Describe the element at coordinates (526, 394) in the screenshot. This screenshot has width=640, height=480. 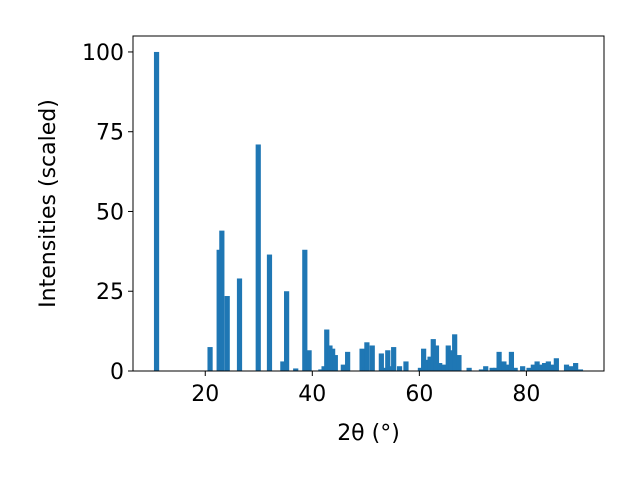
I see `x-tick-label: 80` at that location.